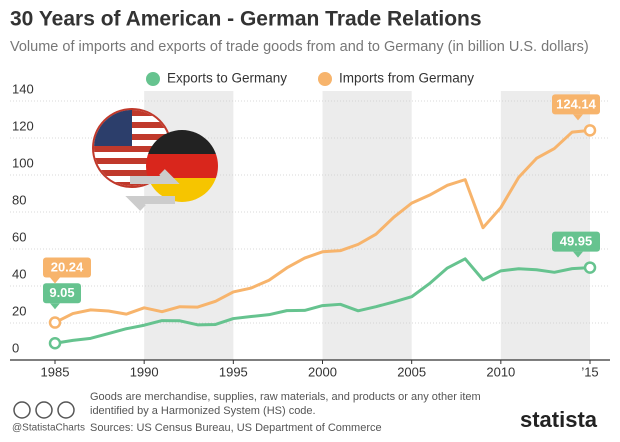 This screenshot has height=442, width=620. Describe the element at coordinates (19, 199) in the screenshot. I see `y-tick-label: 80` at that location.